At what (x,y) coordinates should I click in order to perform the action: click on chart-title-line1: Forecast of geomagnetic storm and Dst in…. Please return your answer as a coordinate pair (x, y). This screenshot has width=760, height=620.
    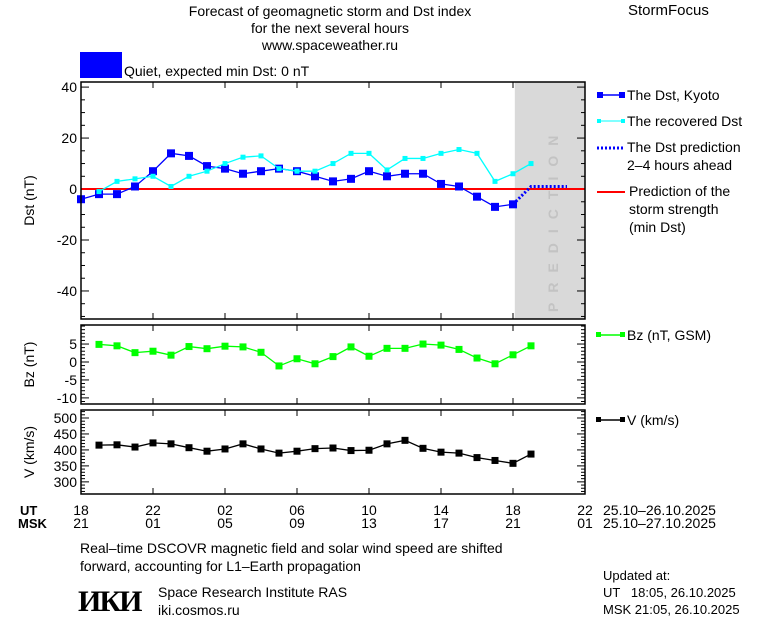
    Looking at the image, I should click on (330, 11).